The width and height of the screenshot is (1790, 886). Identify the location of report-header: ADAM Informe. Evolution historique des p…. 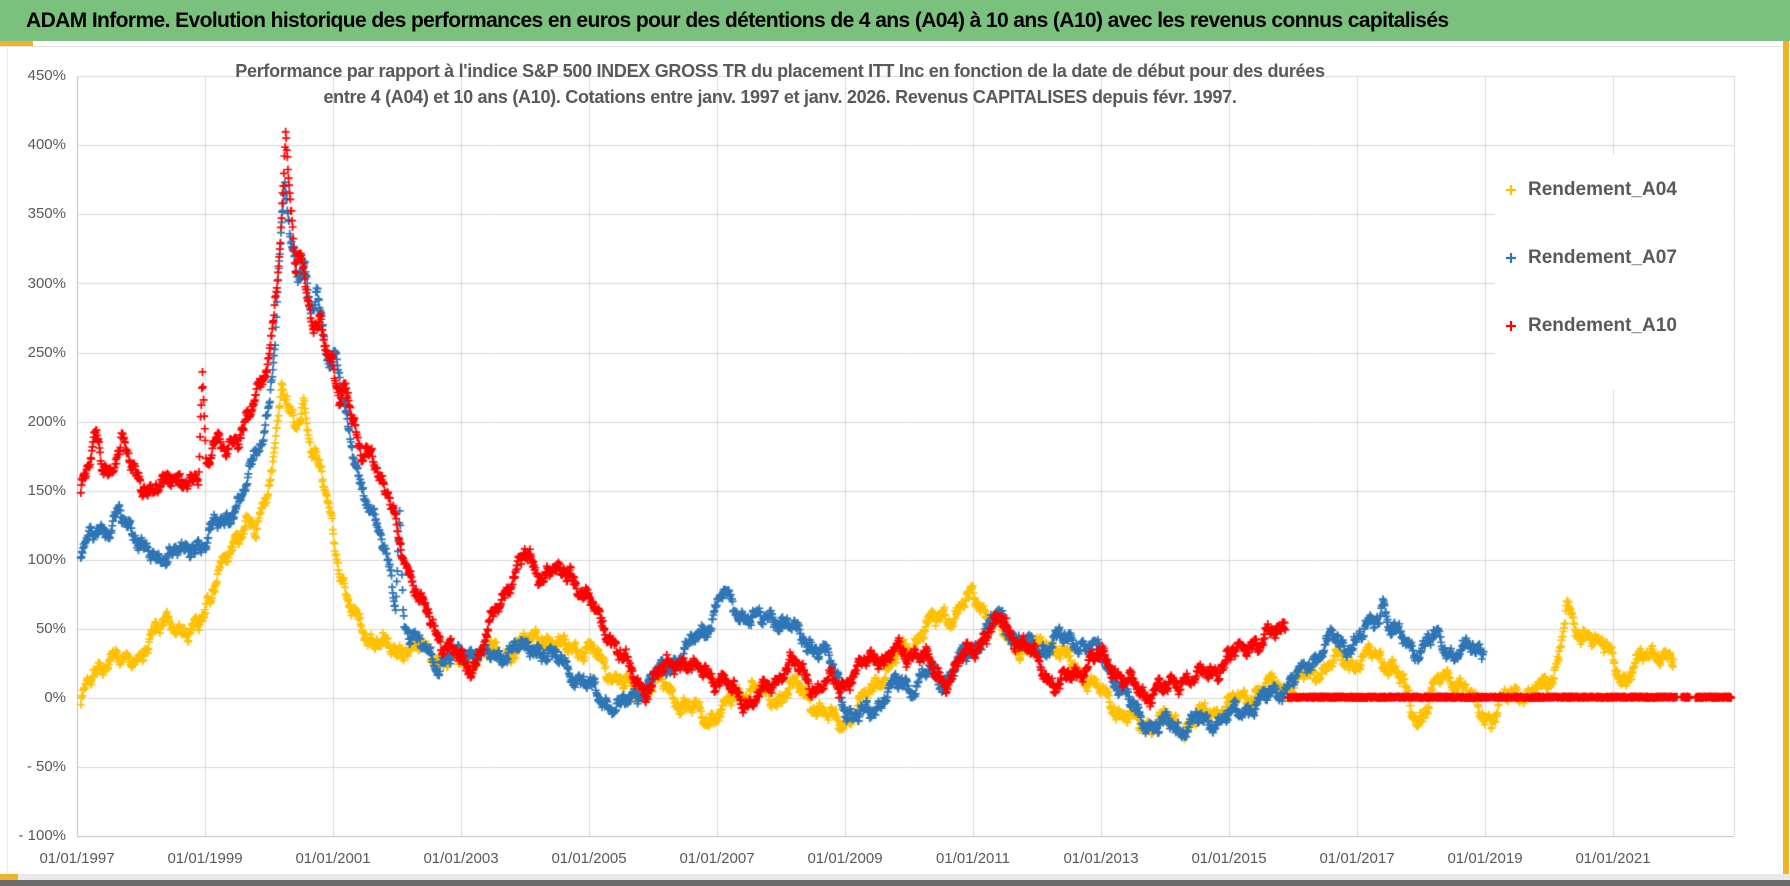
(895, 20).